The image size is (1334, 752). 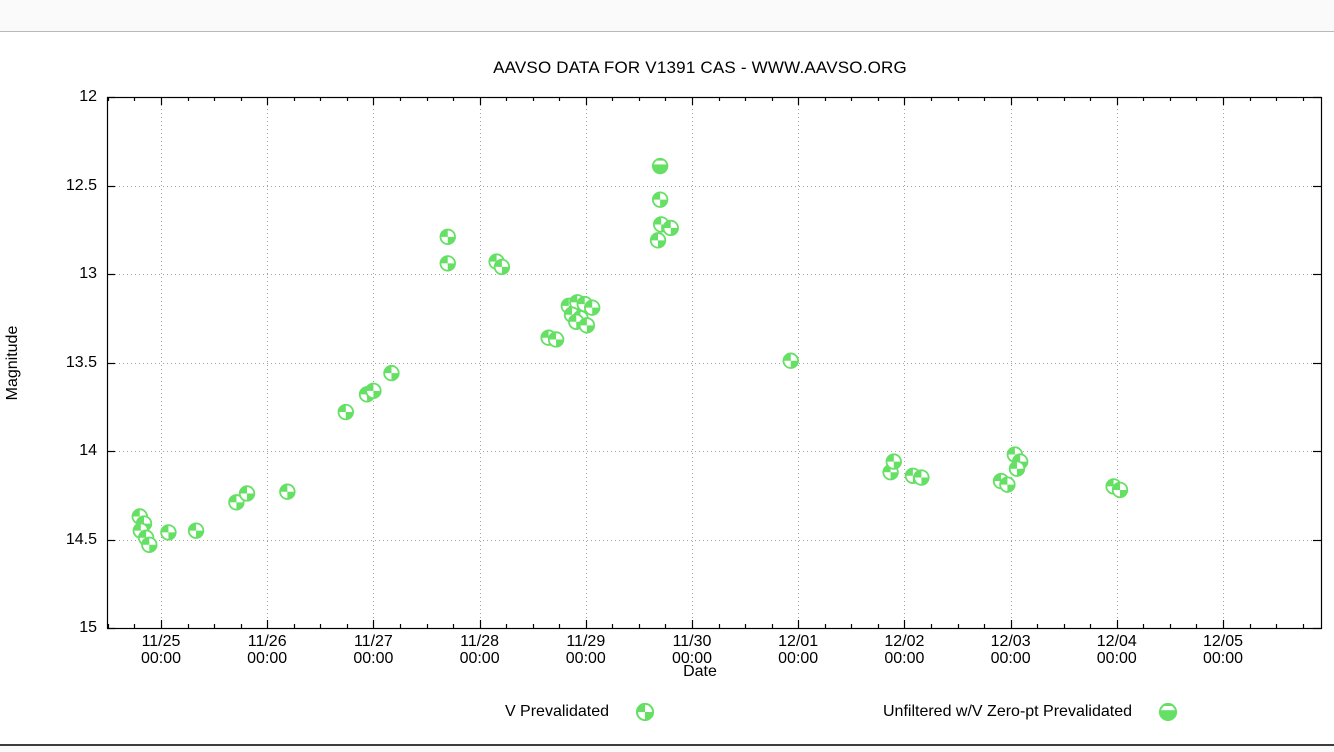 I want to click on x-tick-label: 12/05 00:00, so click(x=1223, y=650).